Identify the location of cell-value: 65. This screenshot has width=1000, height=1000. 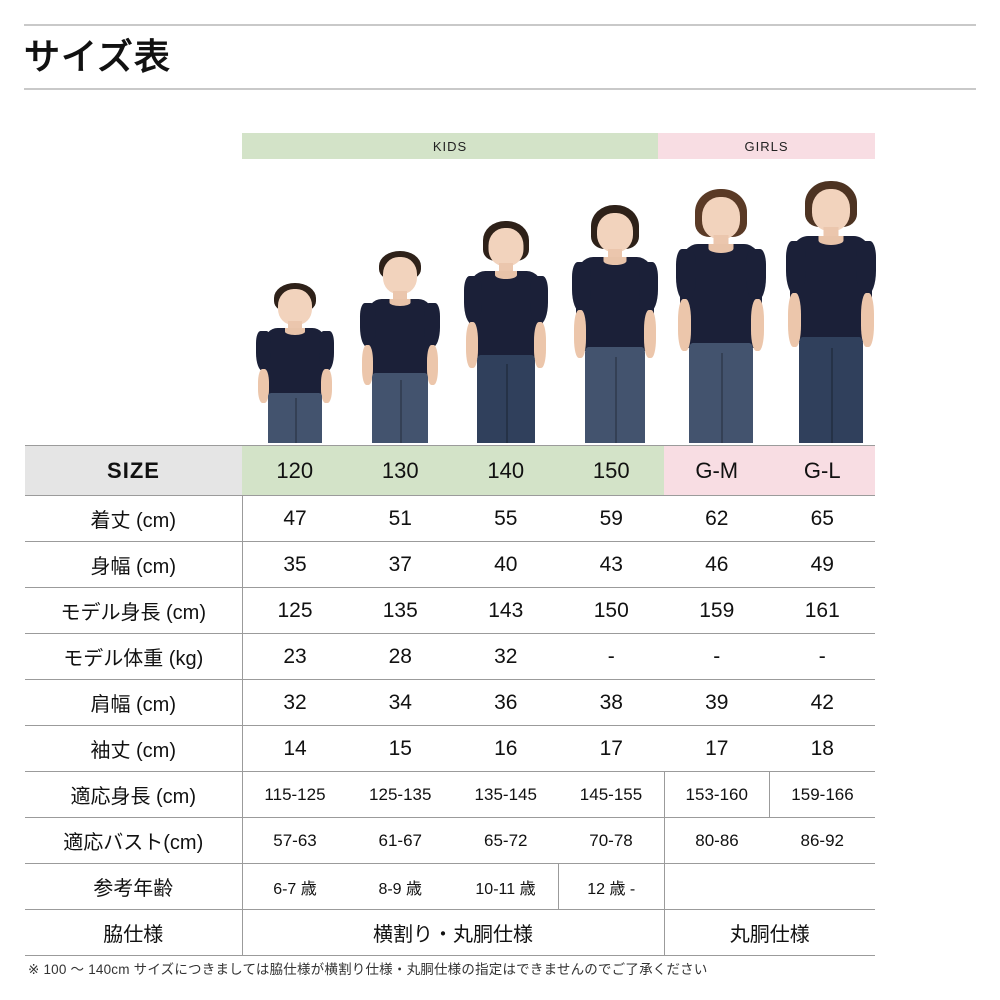
(822, 518).